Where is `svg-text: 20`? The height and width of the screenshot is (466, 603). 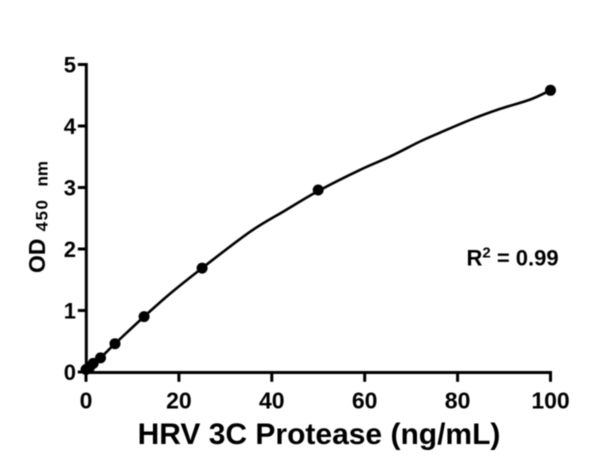 svg-text: 20 is located at coordinates (179, 401).